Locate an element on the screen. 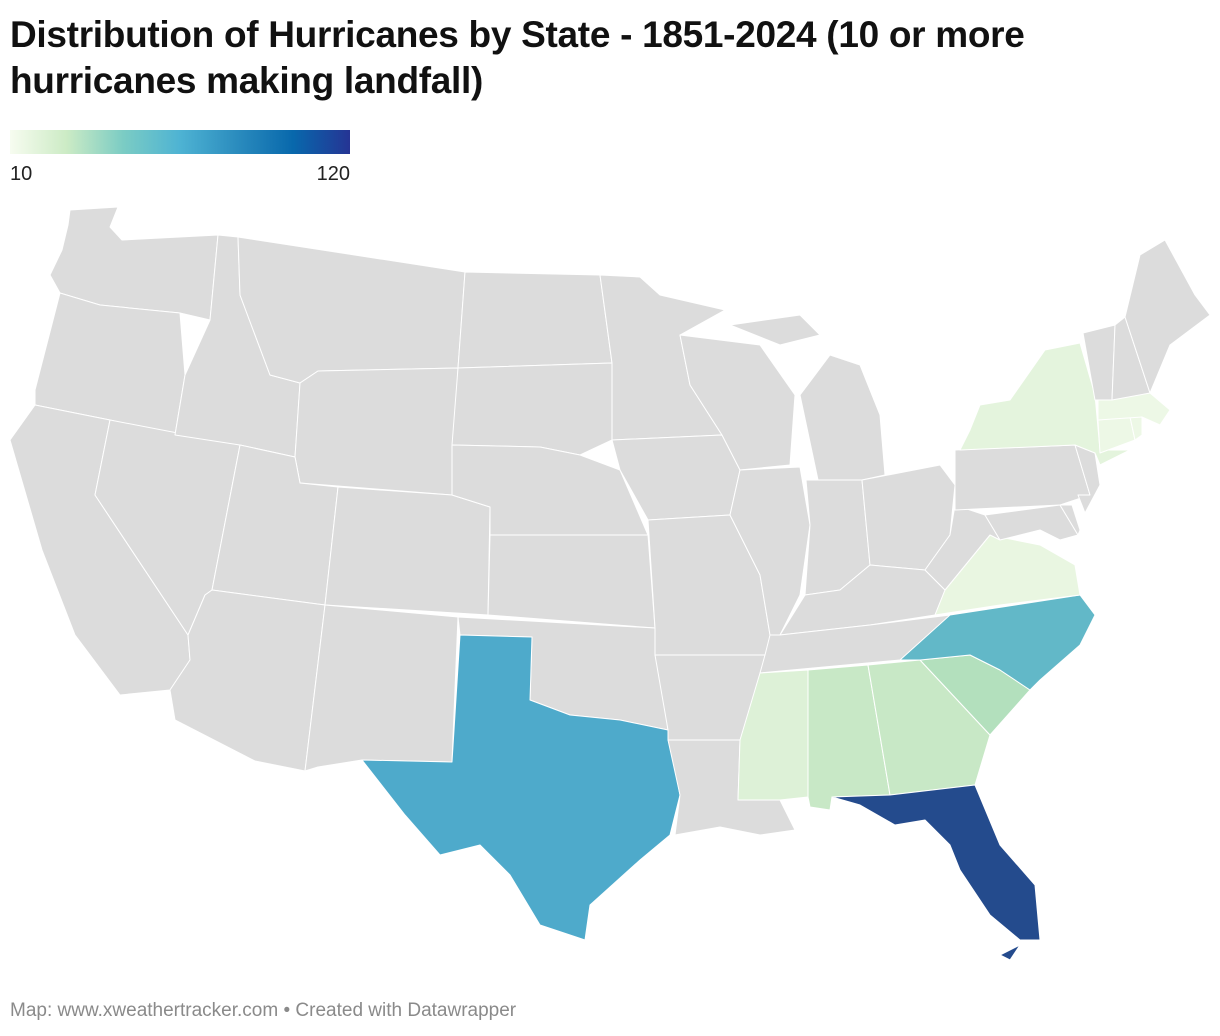  state-co: Colorado is located at coordinates (407, 551).